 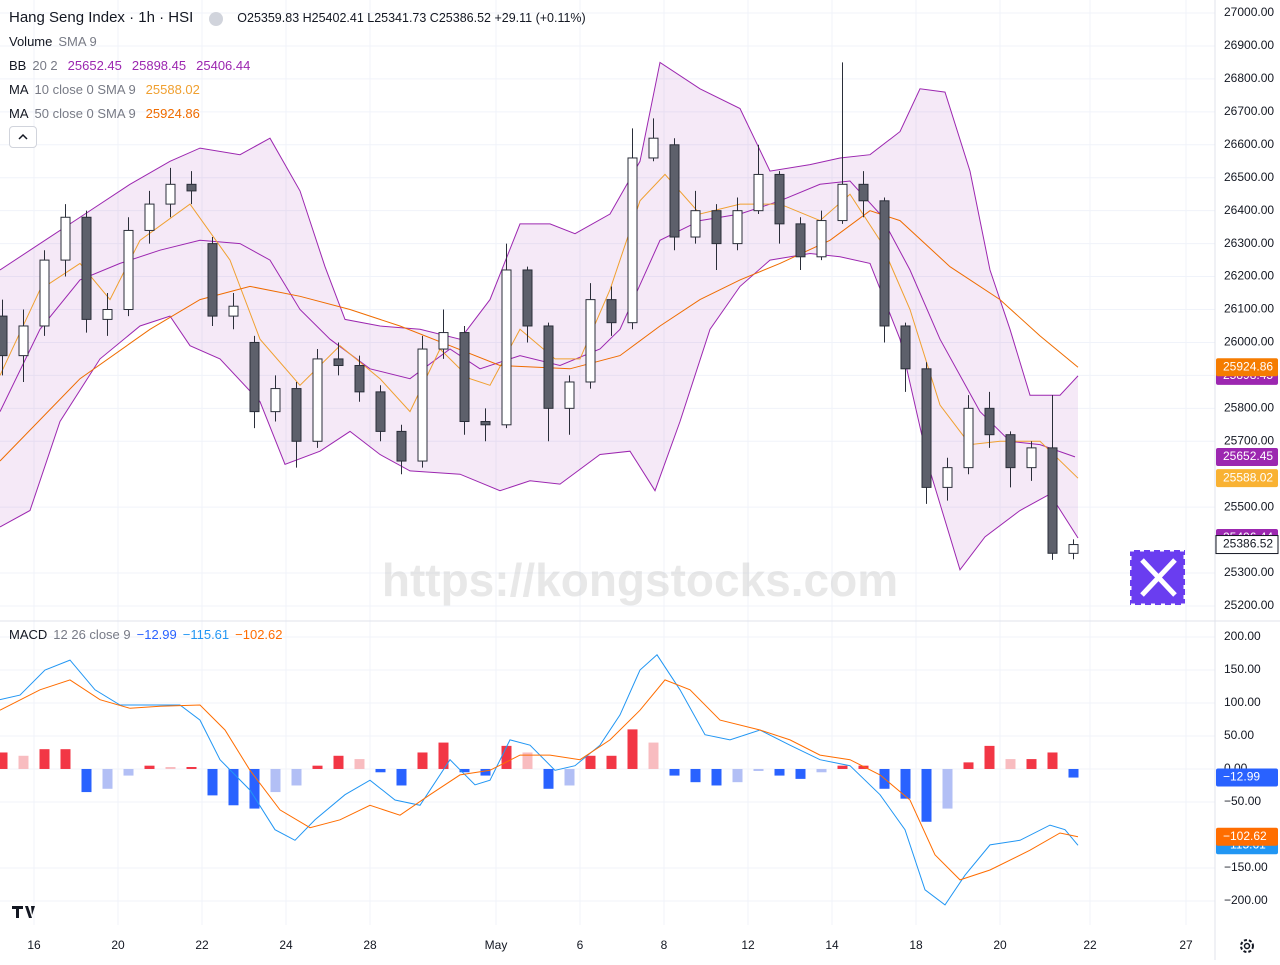 I want to click on y-tick-label: −200.00, so click(x=1246, y=900).